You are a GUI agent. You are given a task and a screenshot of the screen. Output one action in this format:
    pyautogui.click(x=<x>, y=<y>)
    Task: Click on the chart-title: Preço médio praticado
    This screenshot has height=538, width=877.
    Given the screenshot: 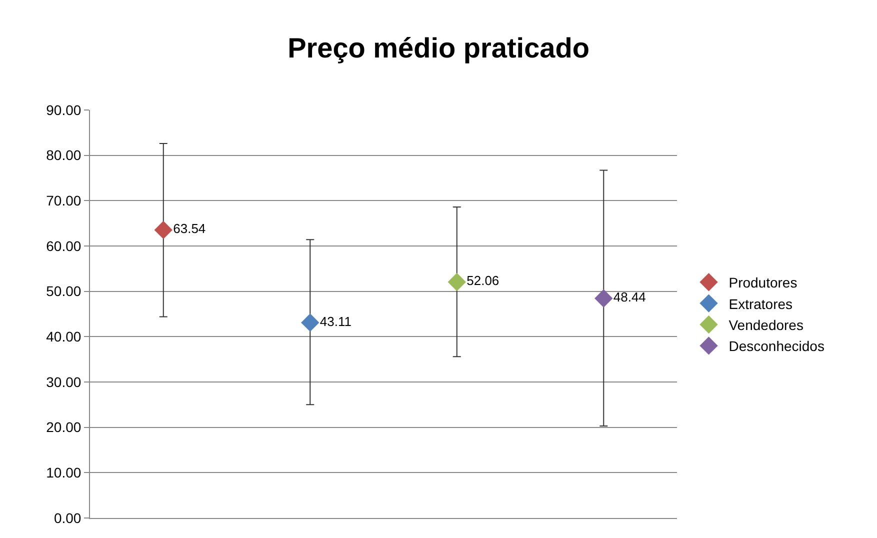 What is the action you would take?
    pyautogui.click(x=439, y=48)
    